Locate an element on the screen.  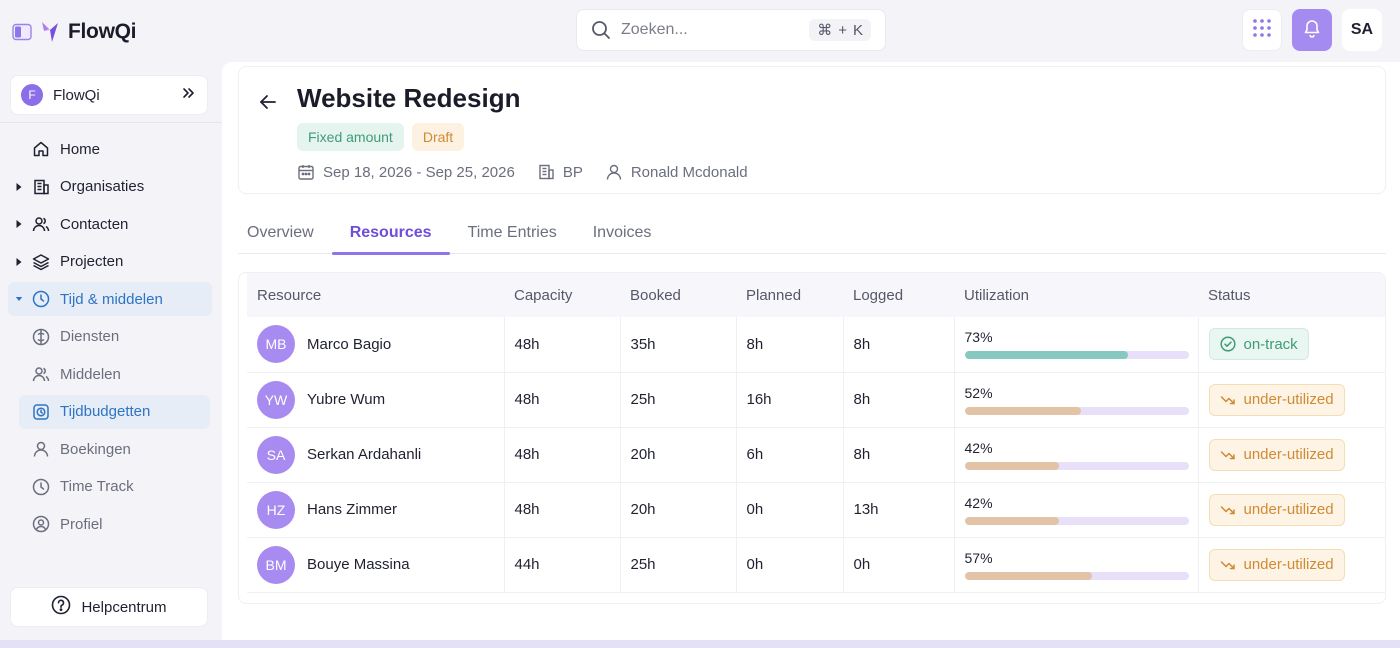
sidebar-item-profiel: Profiel is located at coordinates (110, 524).